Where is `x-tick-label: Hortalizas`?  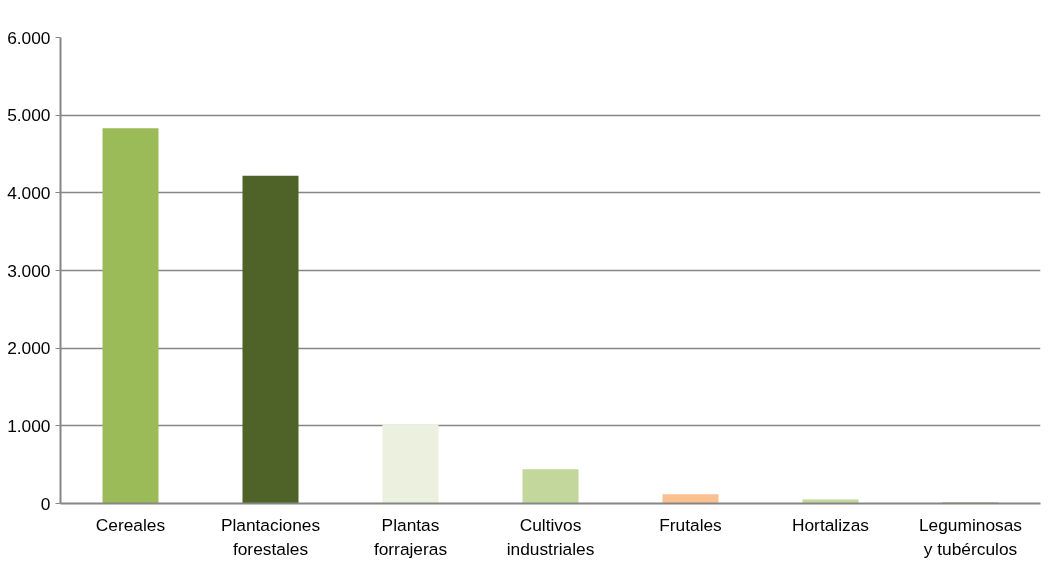
x-tick-label: Hortalizas is located at coordinates (830, 524).